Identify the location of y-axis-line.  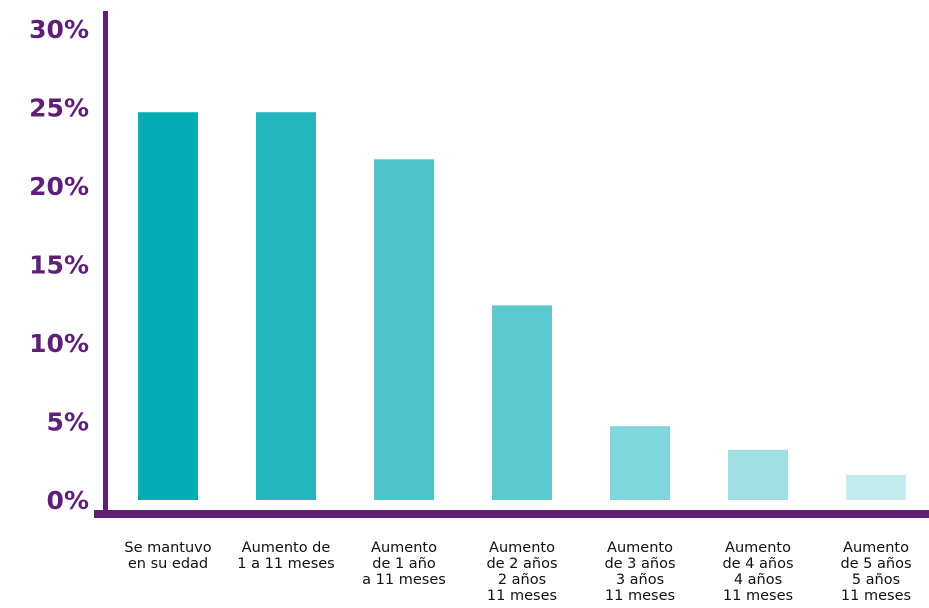
(105, 263).